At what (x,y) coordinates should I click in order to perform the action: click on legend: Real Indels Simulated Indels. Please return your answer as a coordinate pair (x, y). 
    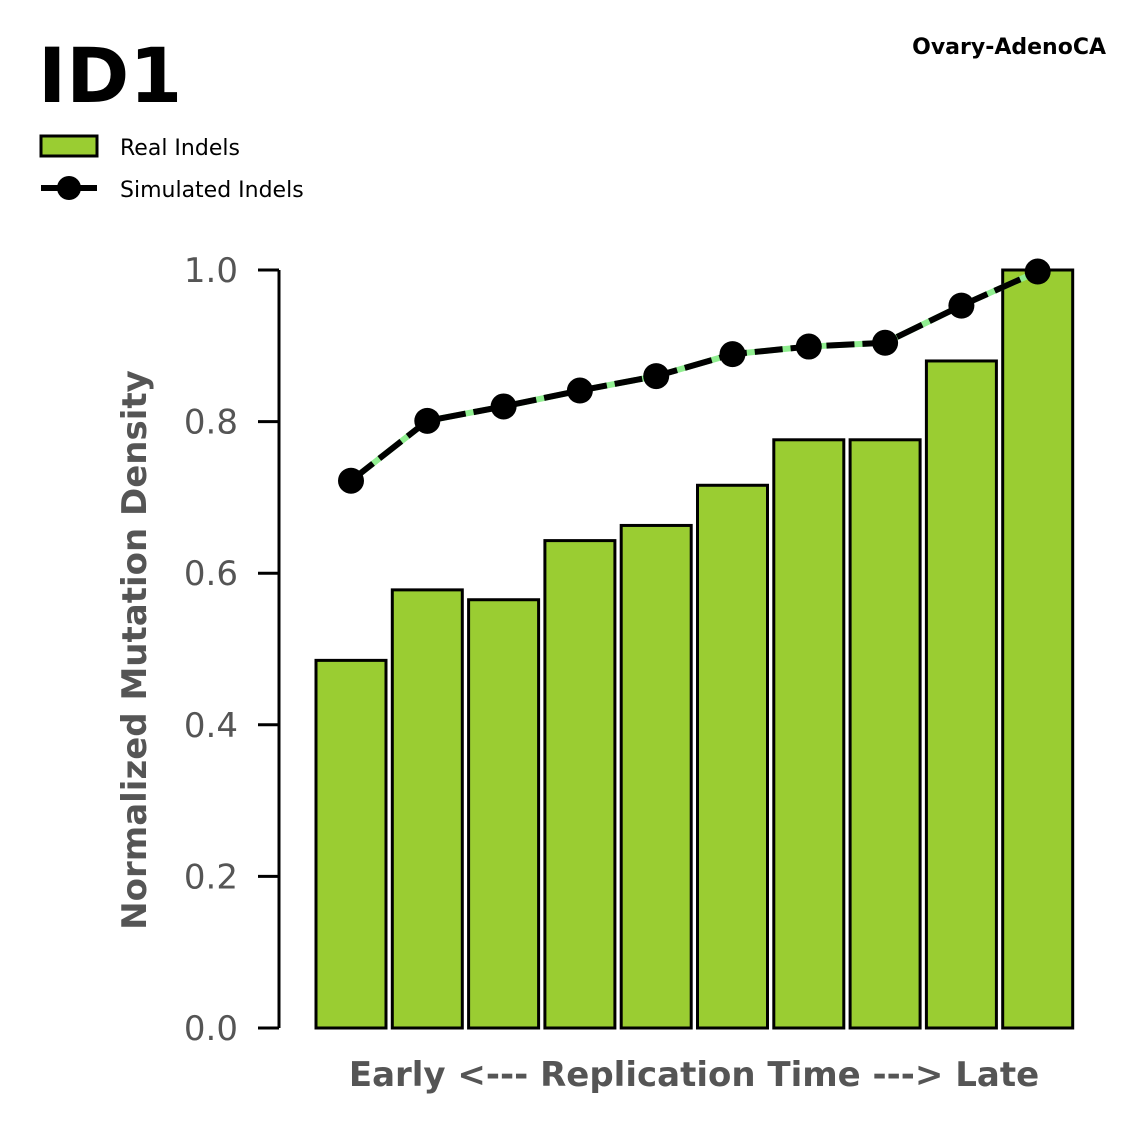
    Looking at the image, I should click on (171, 168).